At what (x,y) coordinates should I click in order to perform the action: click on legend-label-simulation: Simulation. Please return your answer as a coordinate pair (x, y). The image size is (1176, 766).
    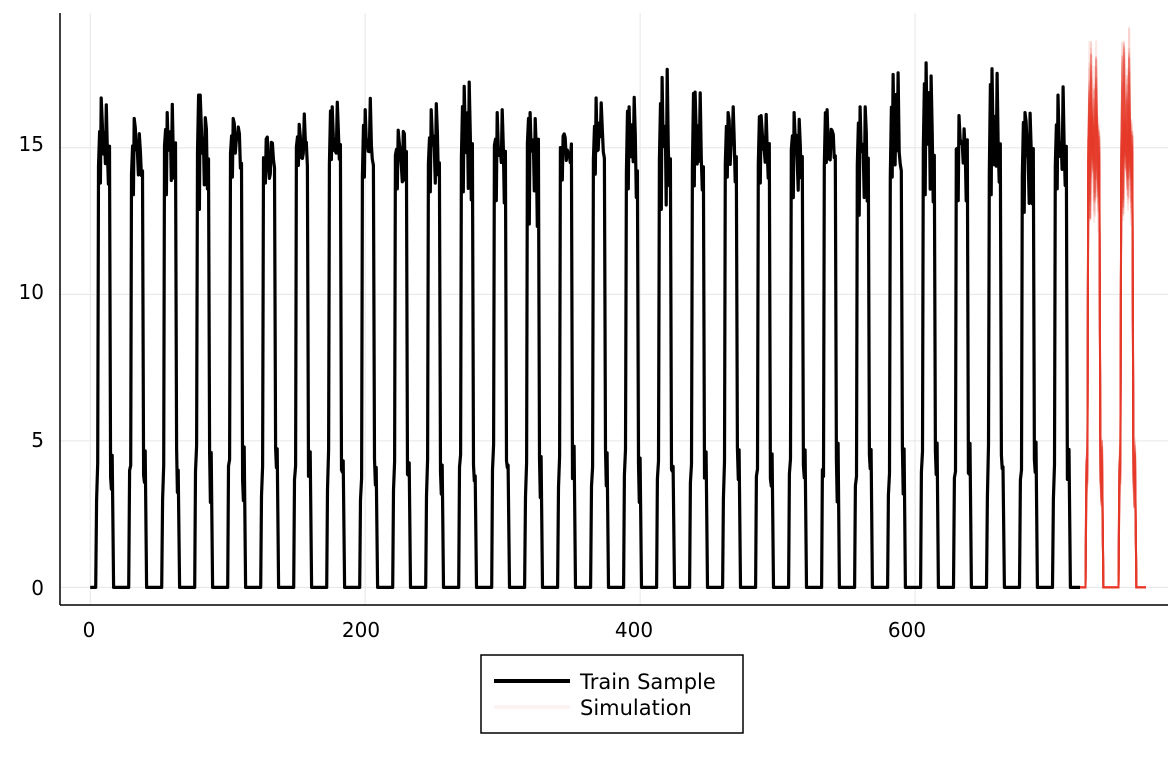
    Looking at the image, I should click on (636, 708).